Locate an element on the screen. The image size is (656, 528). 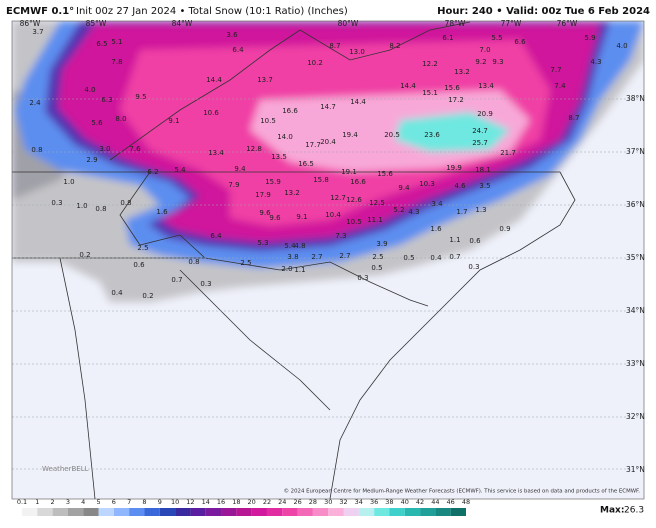
snow-value: 20.9 is located at coordinates (485, 114).